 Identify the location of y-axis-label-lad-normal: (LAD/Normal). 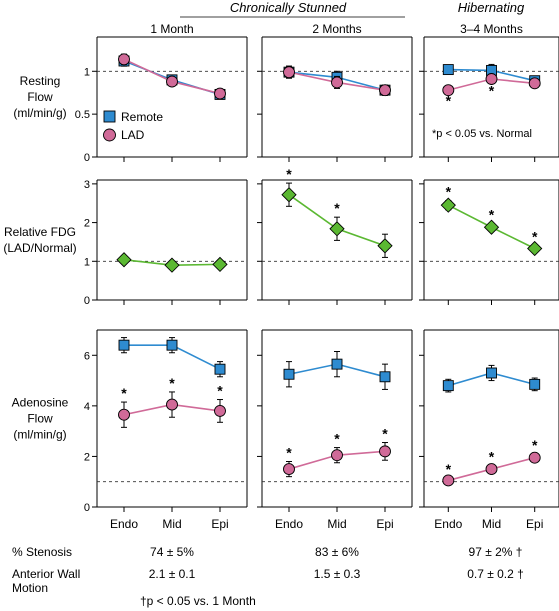
(39, 248).